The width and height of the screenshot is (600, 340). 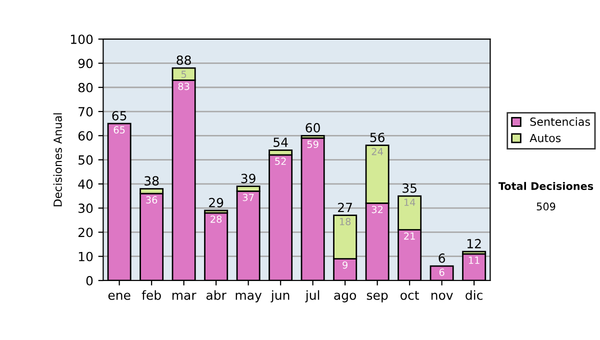 What do you see at coordinates (474, 295) in the screenshot?
I see `x-tick-label: dic` at bounding box center [474, 295].